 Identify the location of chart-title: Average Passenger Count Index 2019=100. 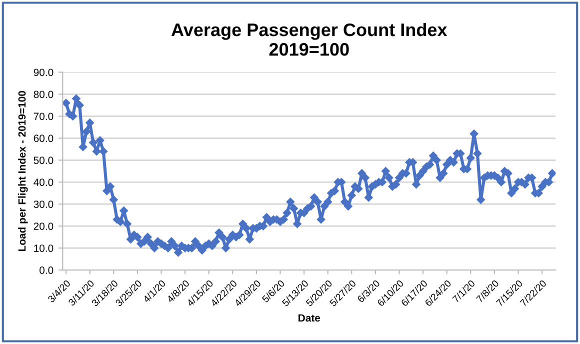
(309, 39).